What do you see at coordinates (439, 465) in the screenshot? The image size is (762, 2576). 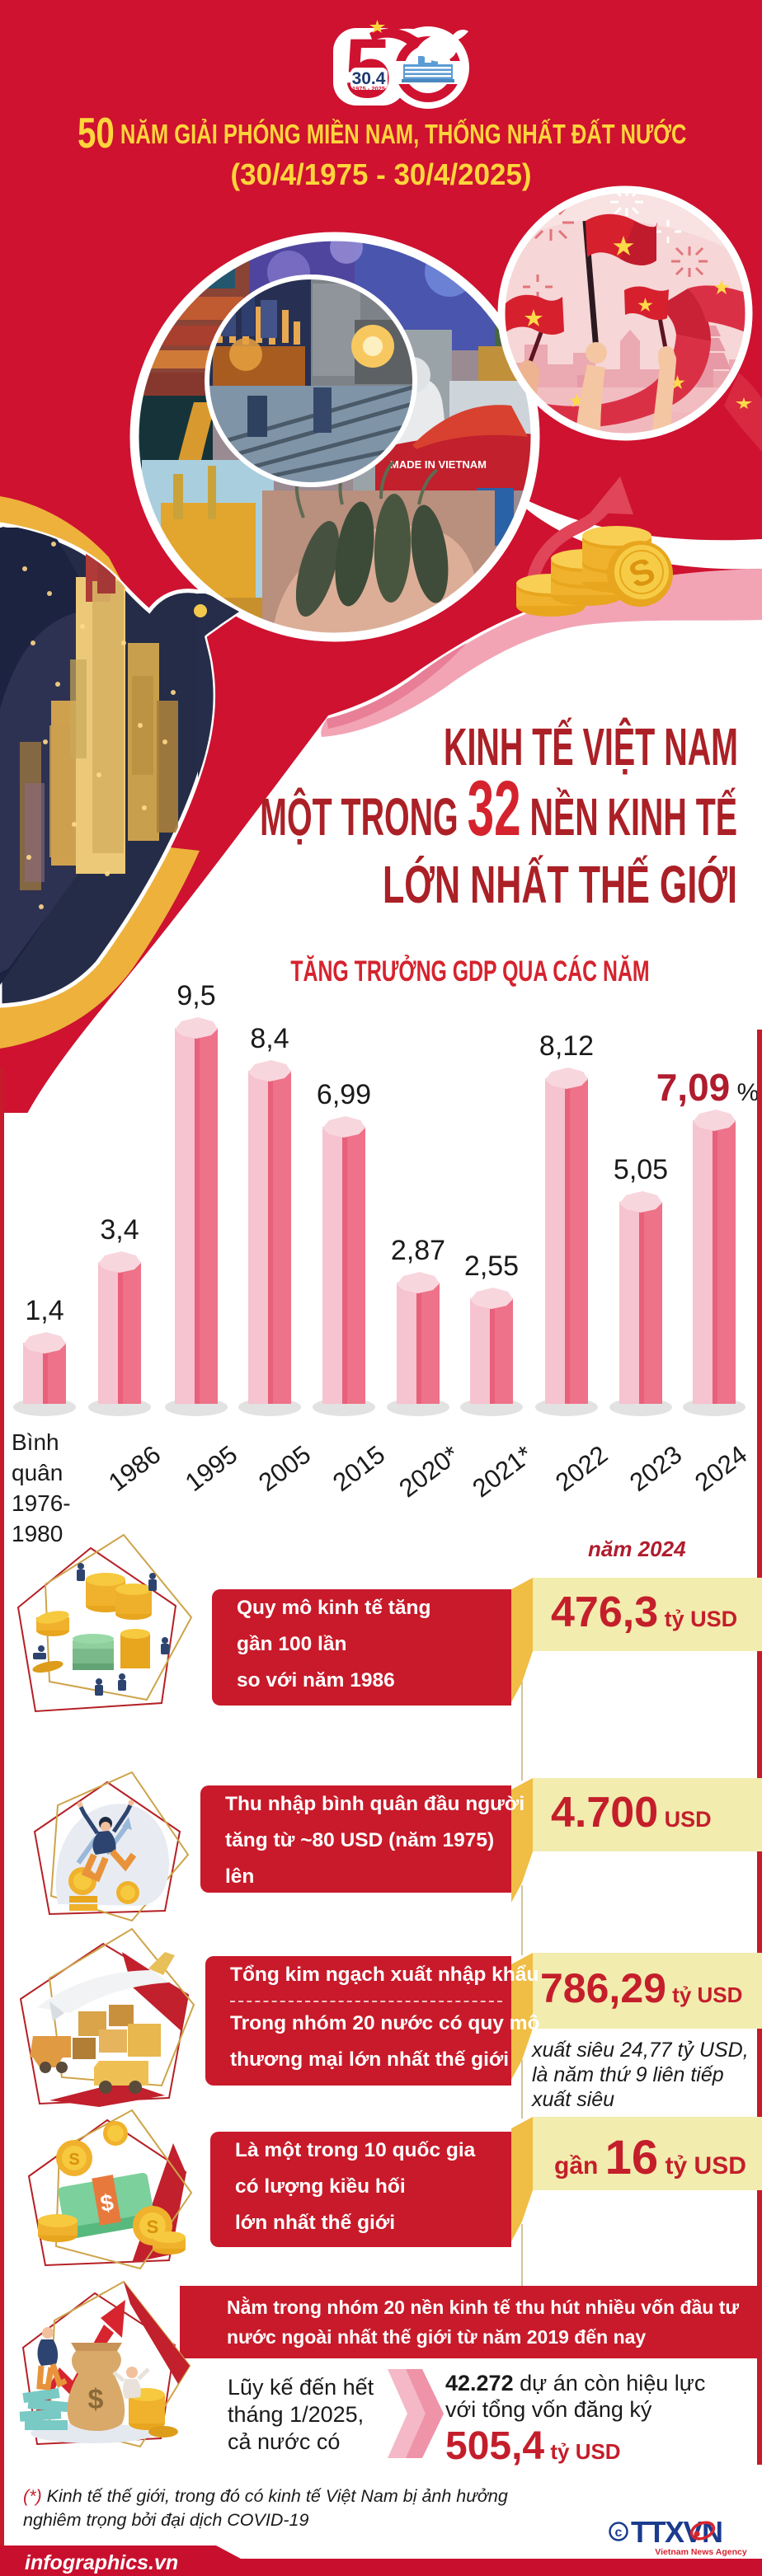 I see `svg-text: MADE IN VIETNAM` at bounding box center [439, 465].